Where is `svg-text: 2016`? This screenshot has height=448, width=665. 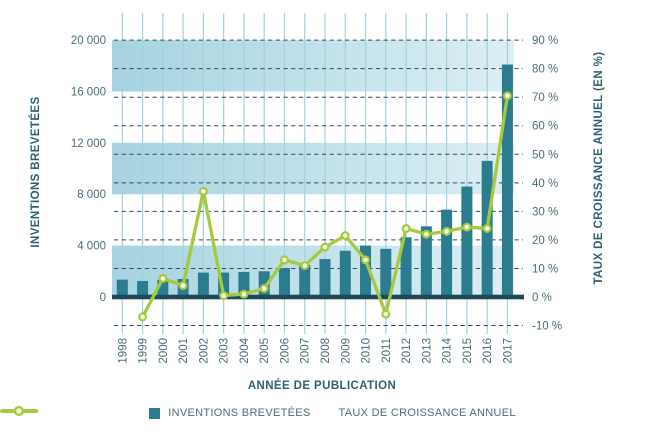 svg-text: 2016 is located at coordinates (488, 351).